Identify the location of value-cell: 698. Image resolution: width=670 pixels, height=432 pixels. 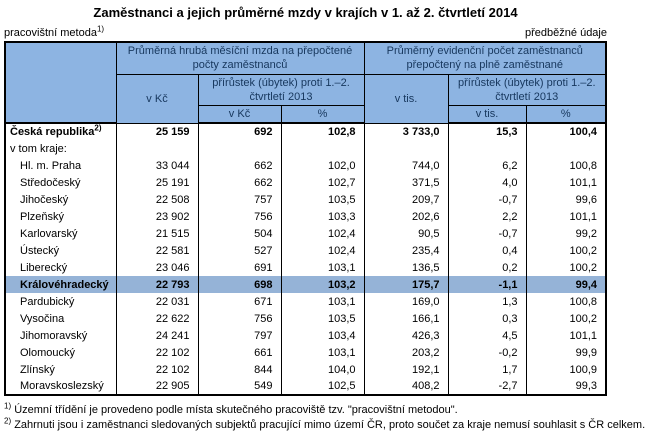
(239, 285).